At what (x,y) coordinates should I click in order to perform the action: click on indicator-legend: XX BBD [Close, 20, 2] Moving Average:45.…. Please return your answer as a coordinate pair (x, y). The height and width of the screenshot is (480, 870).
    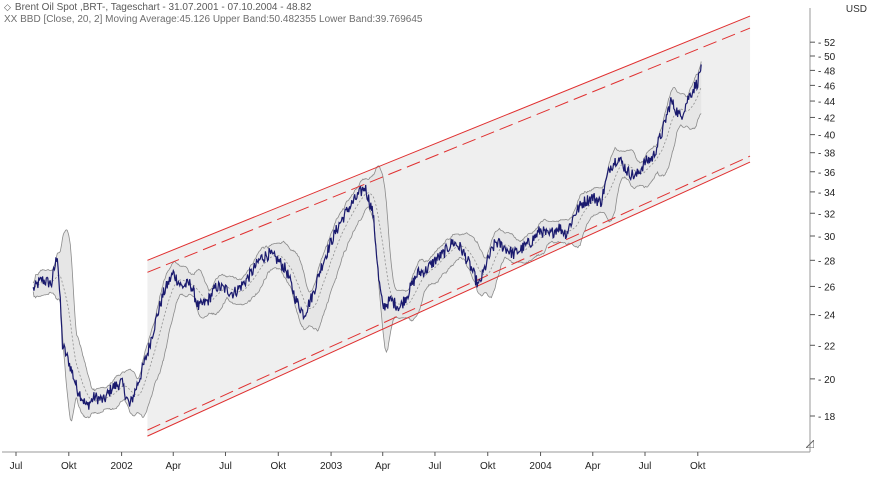
    Looking at the image, I should click on (213, 19).